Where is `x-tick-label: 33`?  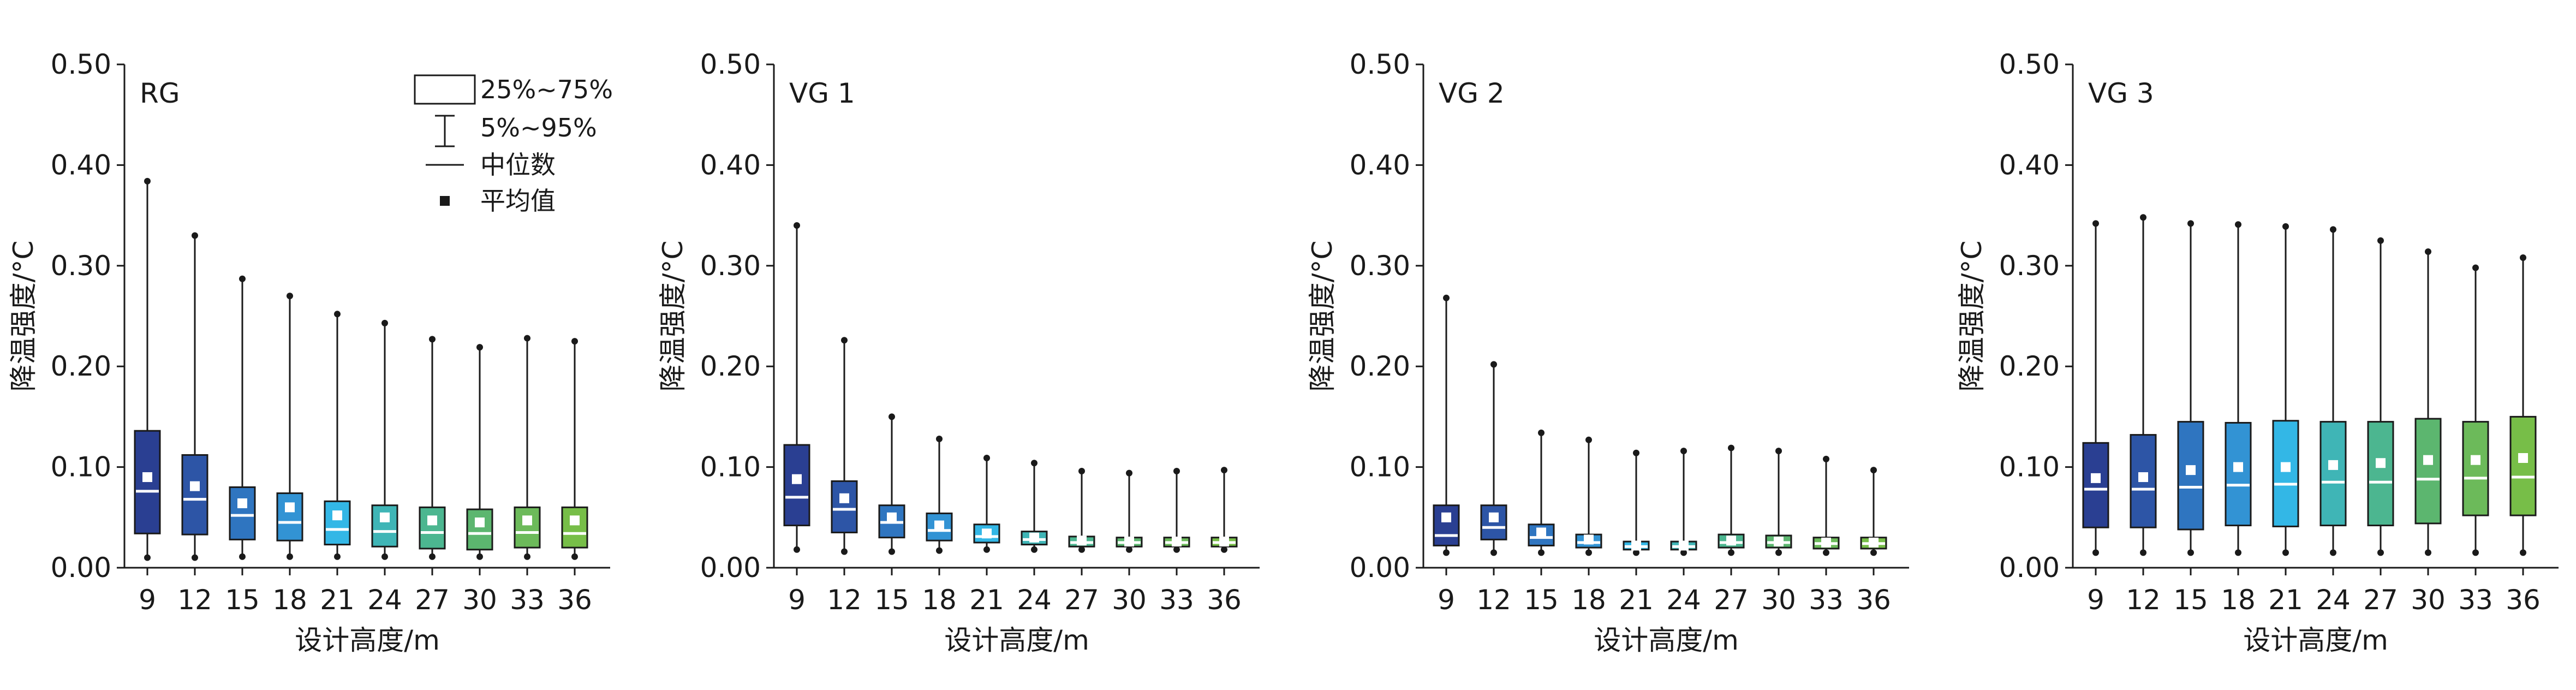 x-tick-label: 33 is located at coordinates (2475, 600).